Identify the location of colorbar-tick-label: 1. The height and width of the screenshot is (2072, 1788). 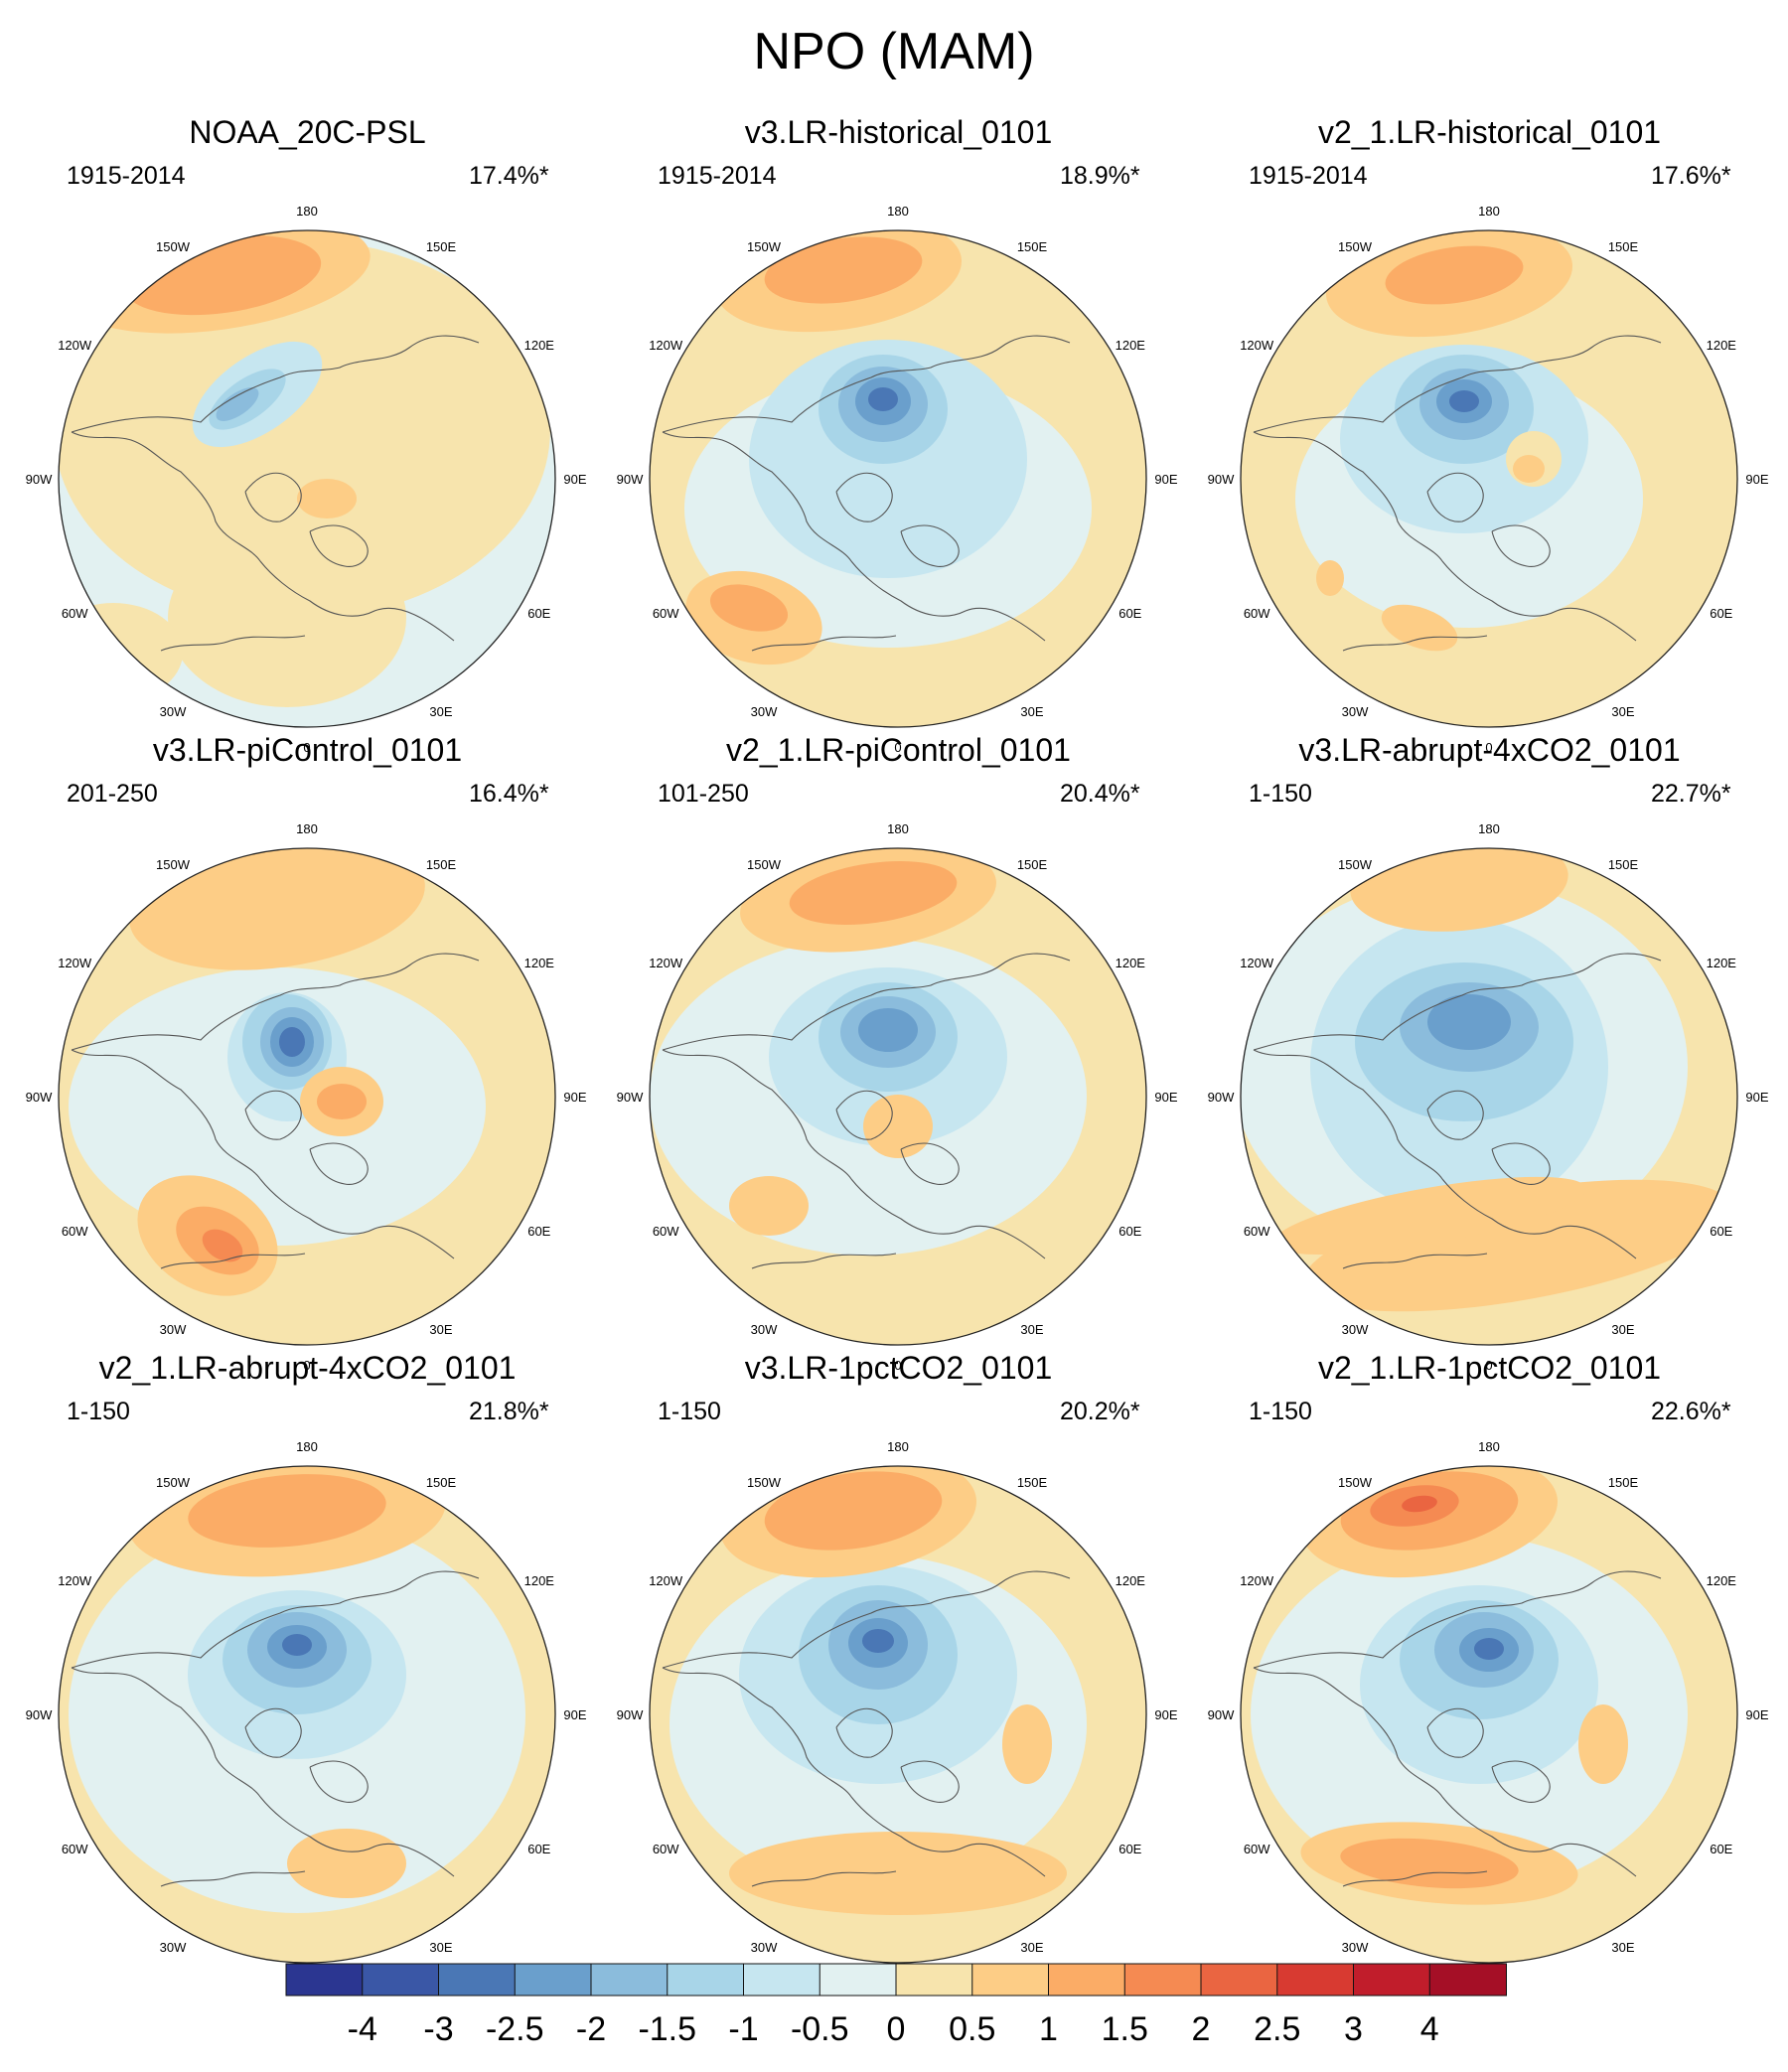
(1048, 2029).